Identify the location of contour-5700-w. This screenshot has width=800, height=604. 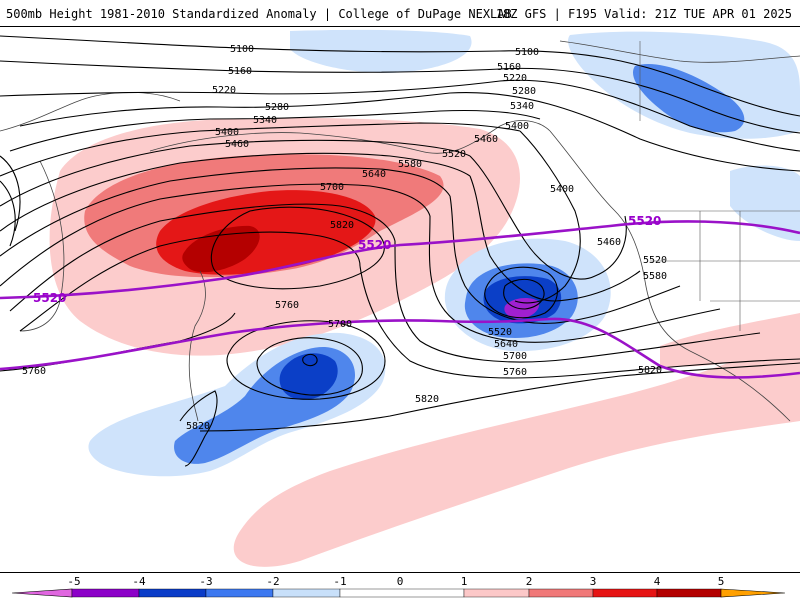
(202, 257).